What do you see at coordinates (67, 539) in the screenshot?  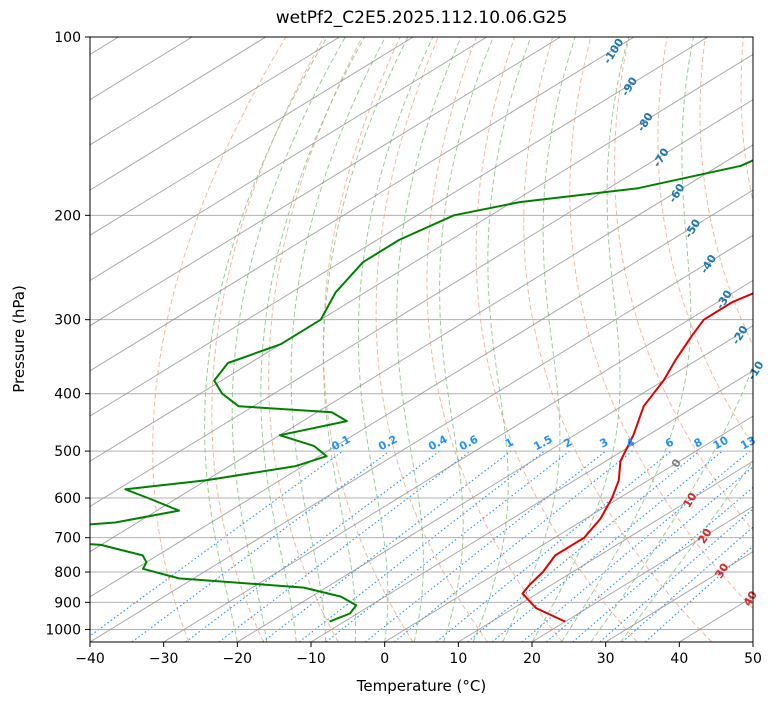 I see `y-tick-label: 700` at bounding box center [67, 539].